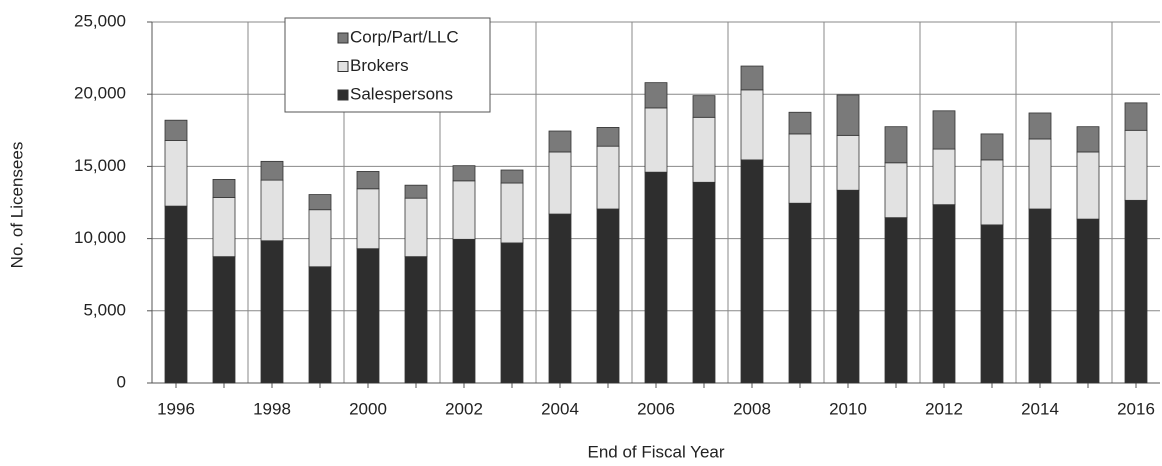 The width and height of the screenshot is (1162, 466). What do you see at coordinates (368, 408) in the screenshot?
I see `x-tick-label: 2000` at bounding box center [368, 408].